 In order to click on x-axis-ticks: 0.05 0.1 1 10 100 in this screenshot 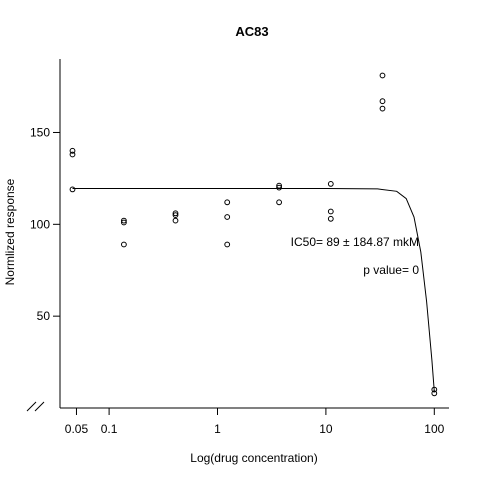, I will do `click(255, 422)`.